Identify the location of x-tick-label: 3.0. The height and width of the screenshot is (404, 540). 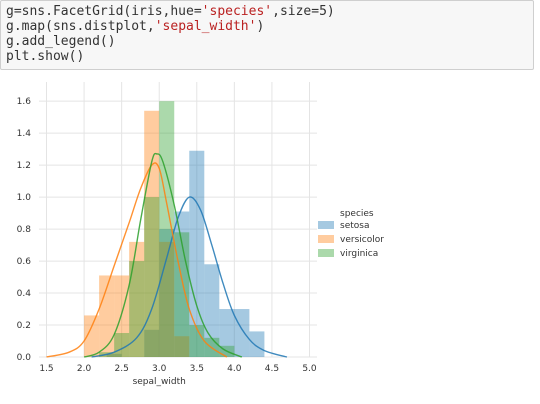
(159, 369).